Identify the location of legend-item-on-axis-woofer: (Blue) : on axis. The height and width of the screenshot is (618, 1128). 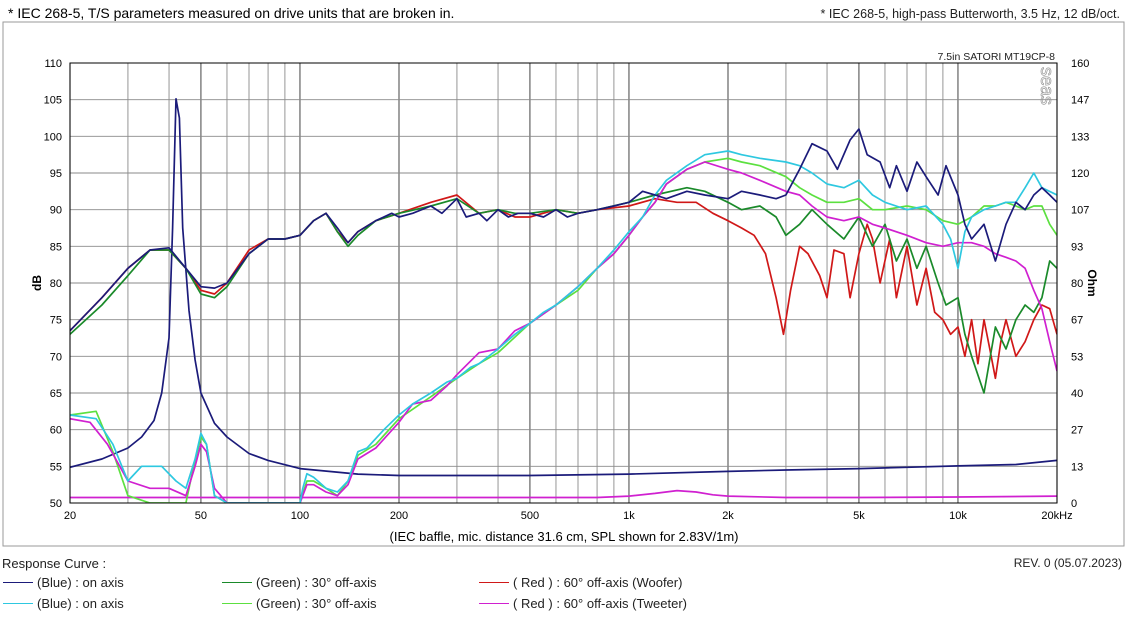
(63, 582).